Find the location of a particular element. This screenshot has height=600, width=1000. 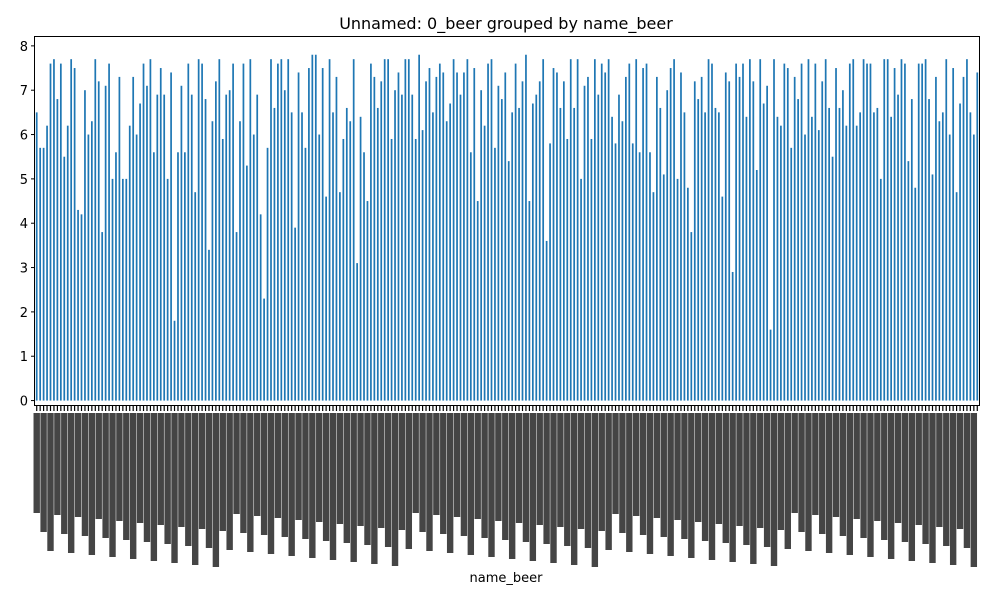

y-tick-label: 4 is located at coordinates (24, 224).